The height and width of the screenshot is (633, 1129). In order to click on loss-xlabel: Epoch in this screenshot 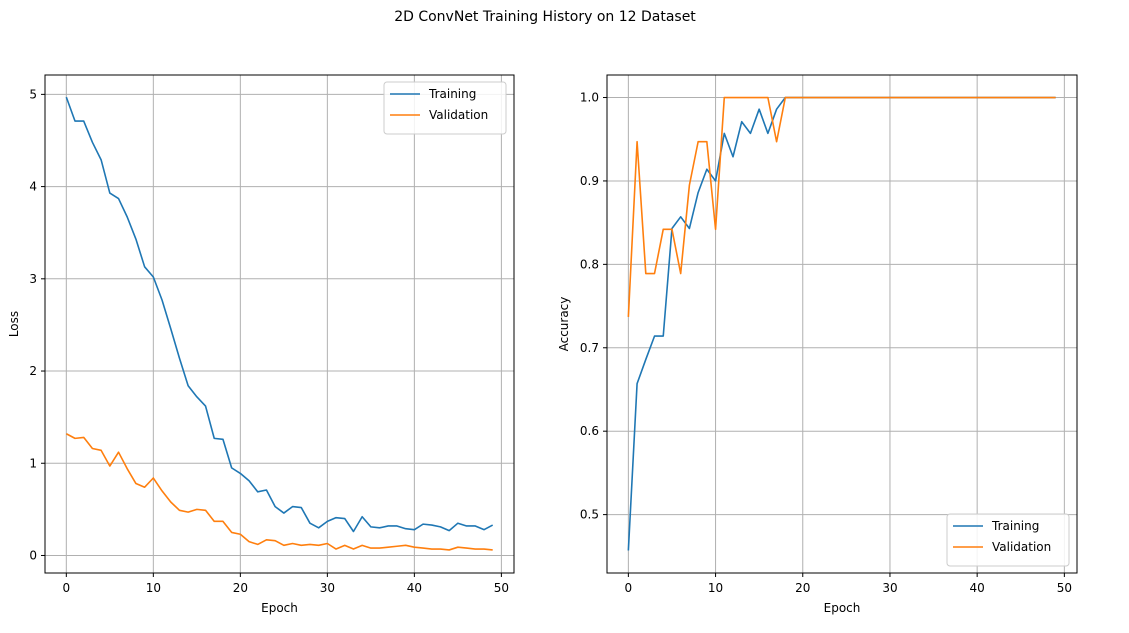, I will do `click(279, 608)`.